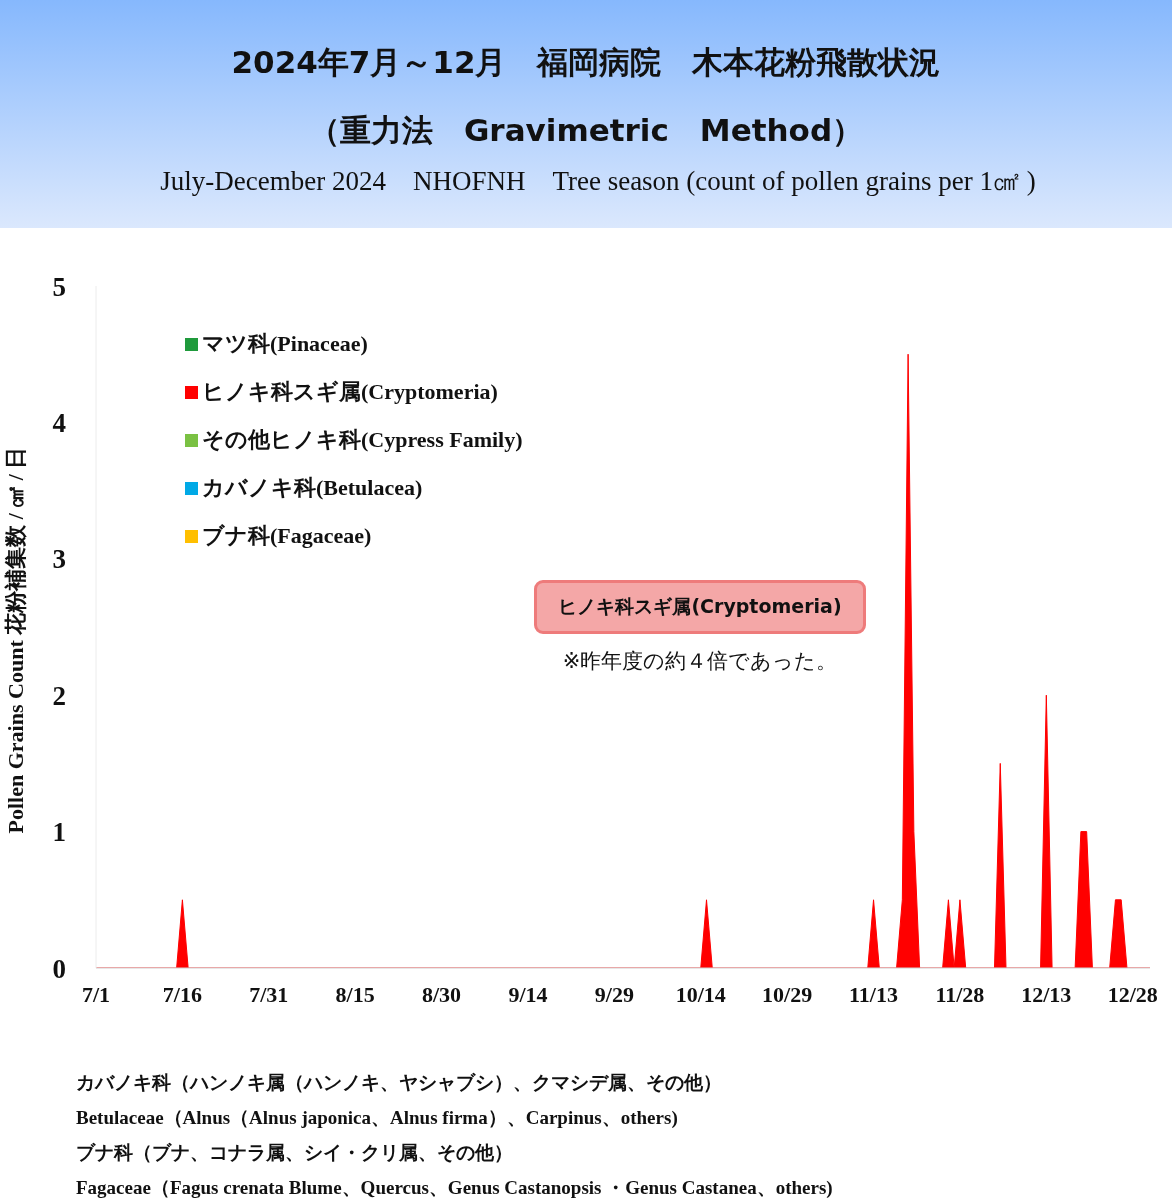  I want to click on x-tick-label: 7/16, so click(182, 994).